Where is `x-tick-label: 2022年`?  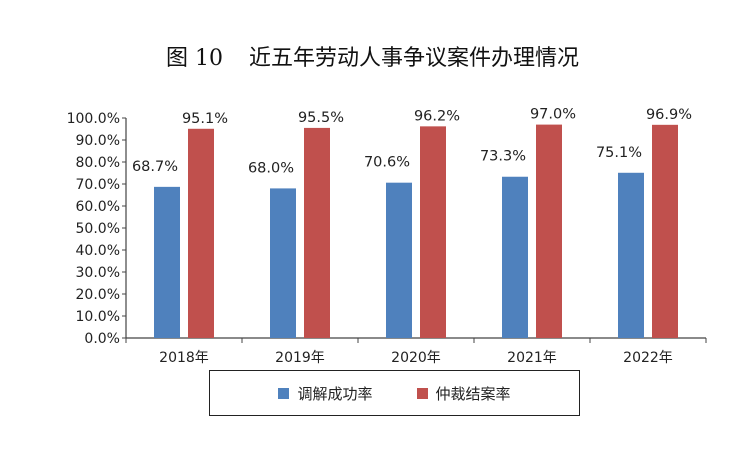
x-tick-label: 2022年 is located at coordinates (648, 358).